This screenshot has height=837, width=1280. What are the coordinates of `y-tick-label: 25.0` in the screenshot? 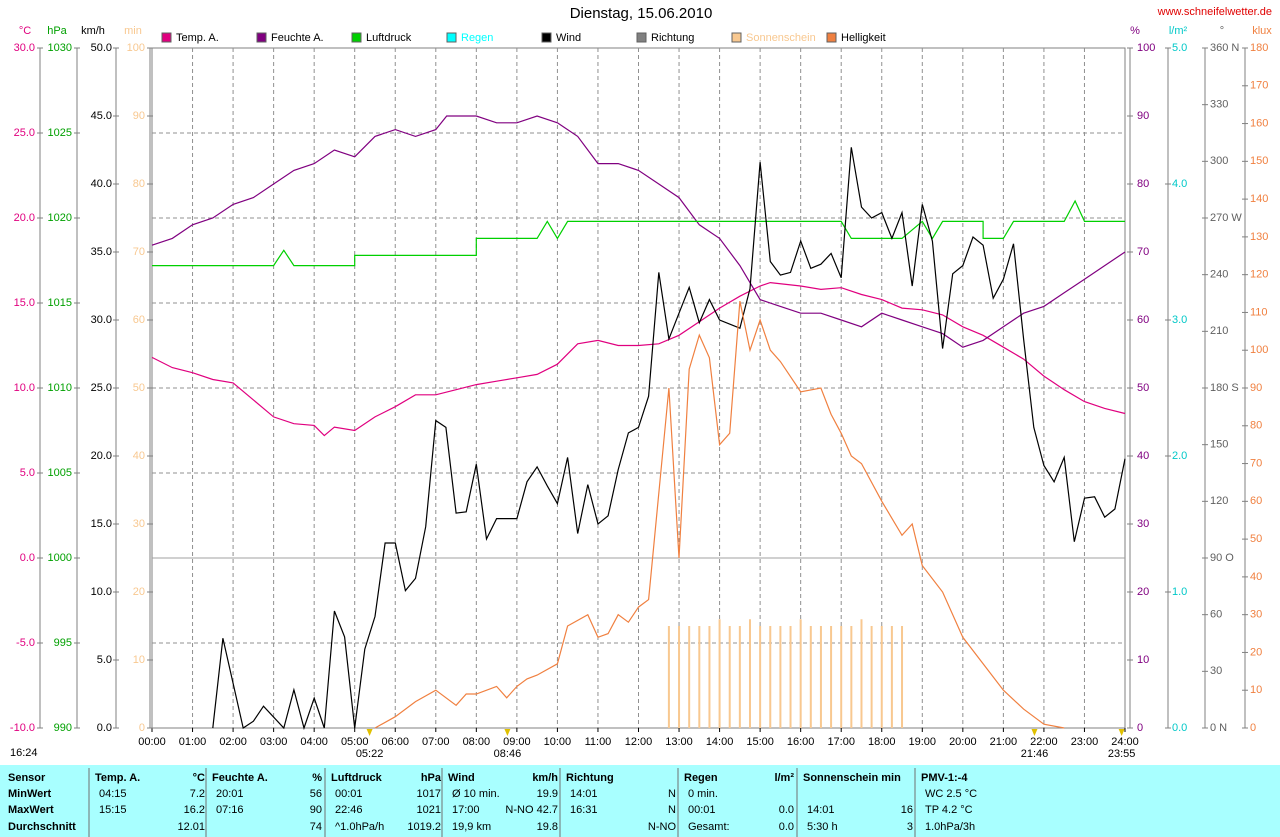 It's located at (101, 388).